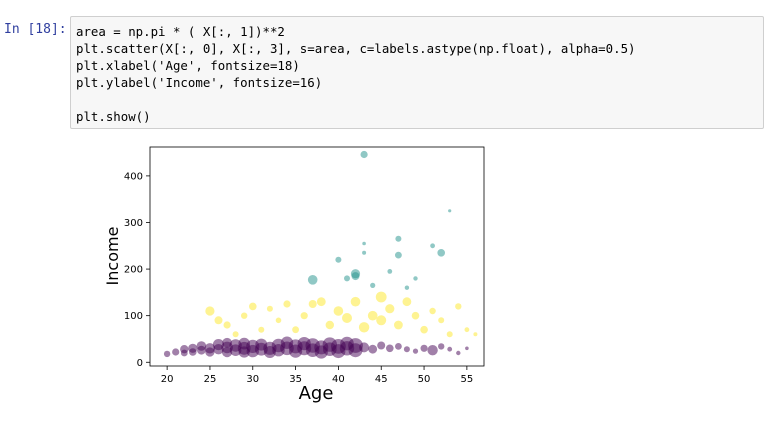 This screenshot has width=765, height=425. What do you see at coordinates (317, 375) in the screenshot?
I see `x-axis-ticks: 20 25 30 35 40 45 50 55` at bounding box center [317, 375].